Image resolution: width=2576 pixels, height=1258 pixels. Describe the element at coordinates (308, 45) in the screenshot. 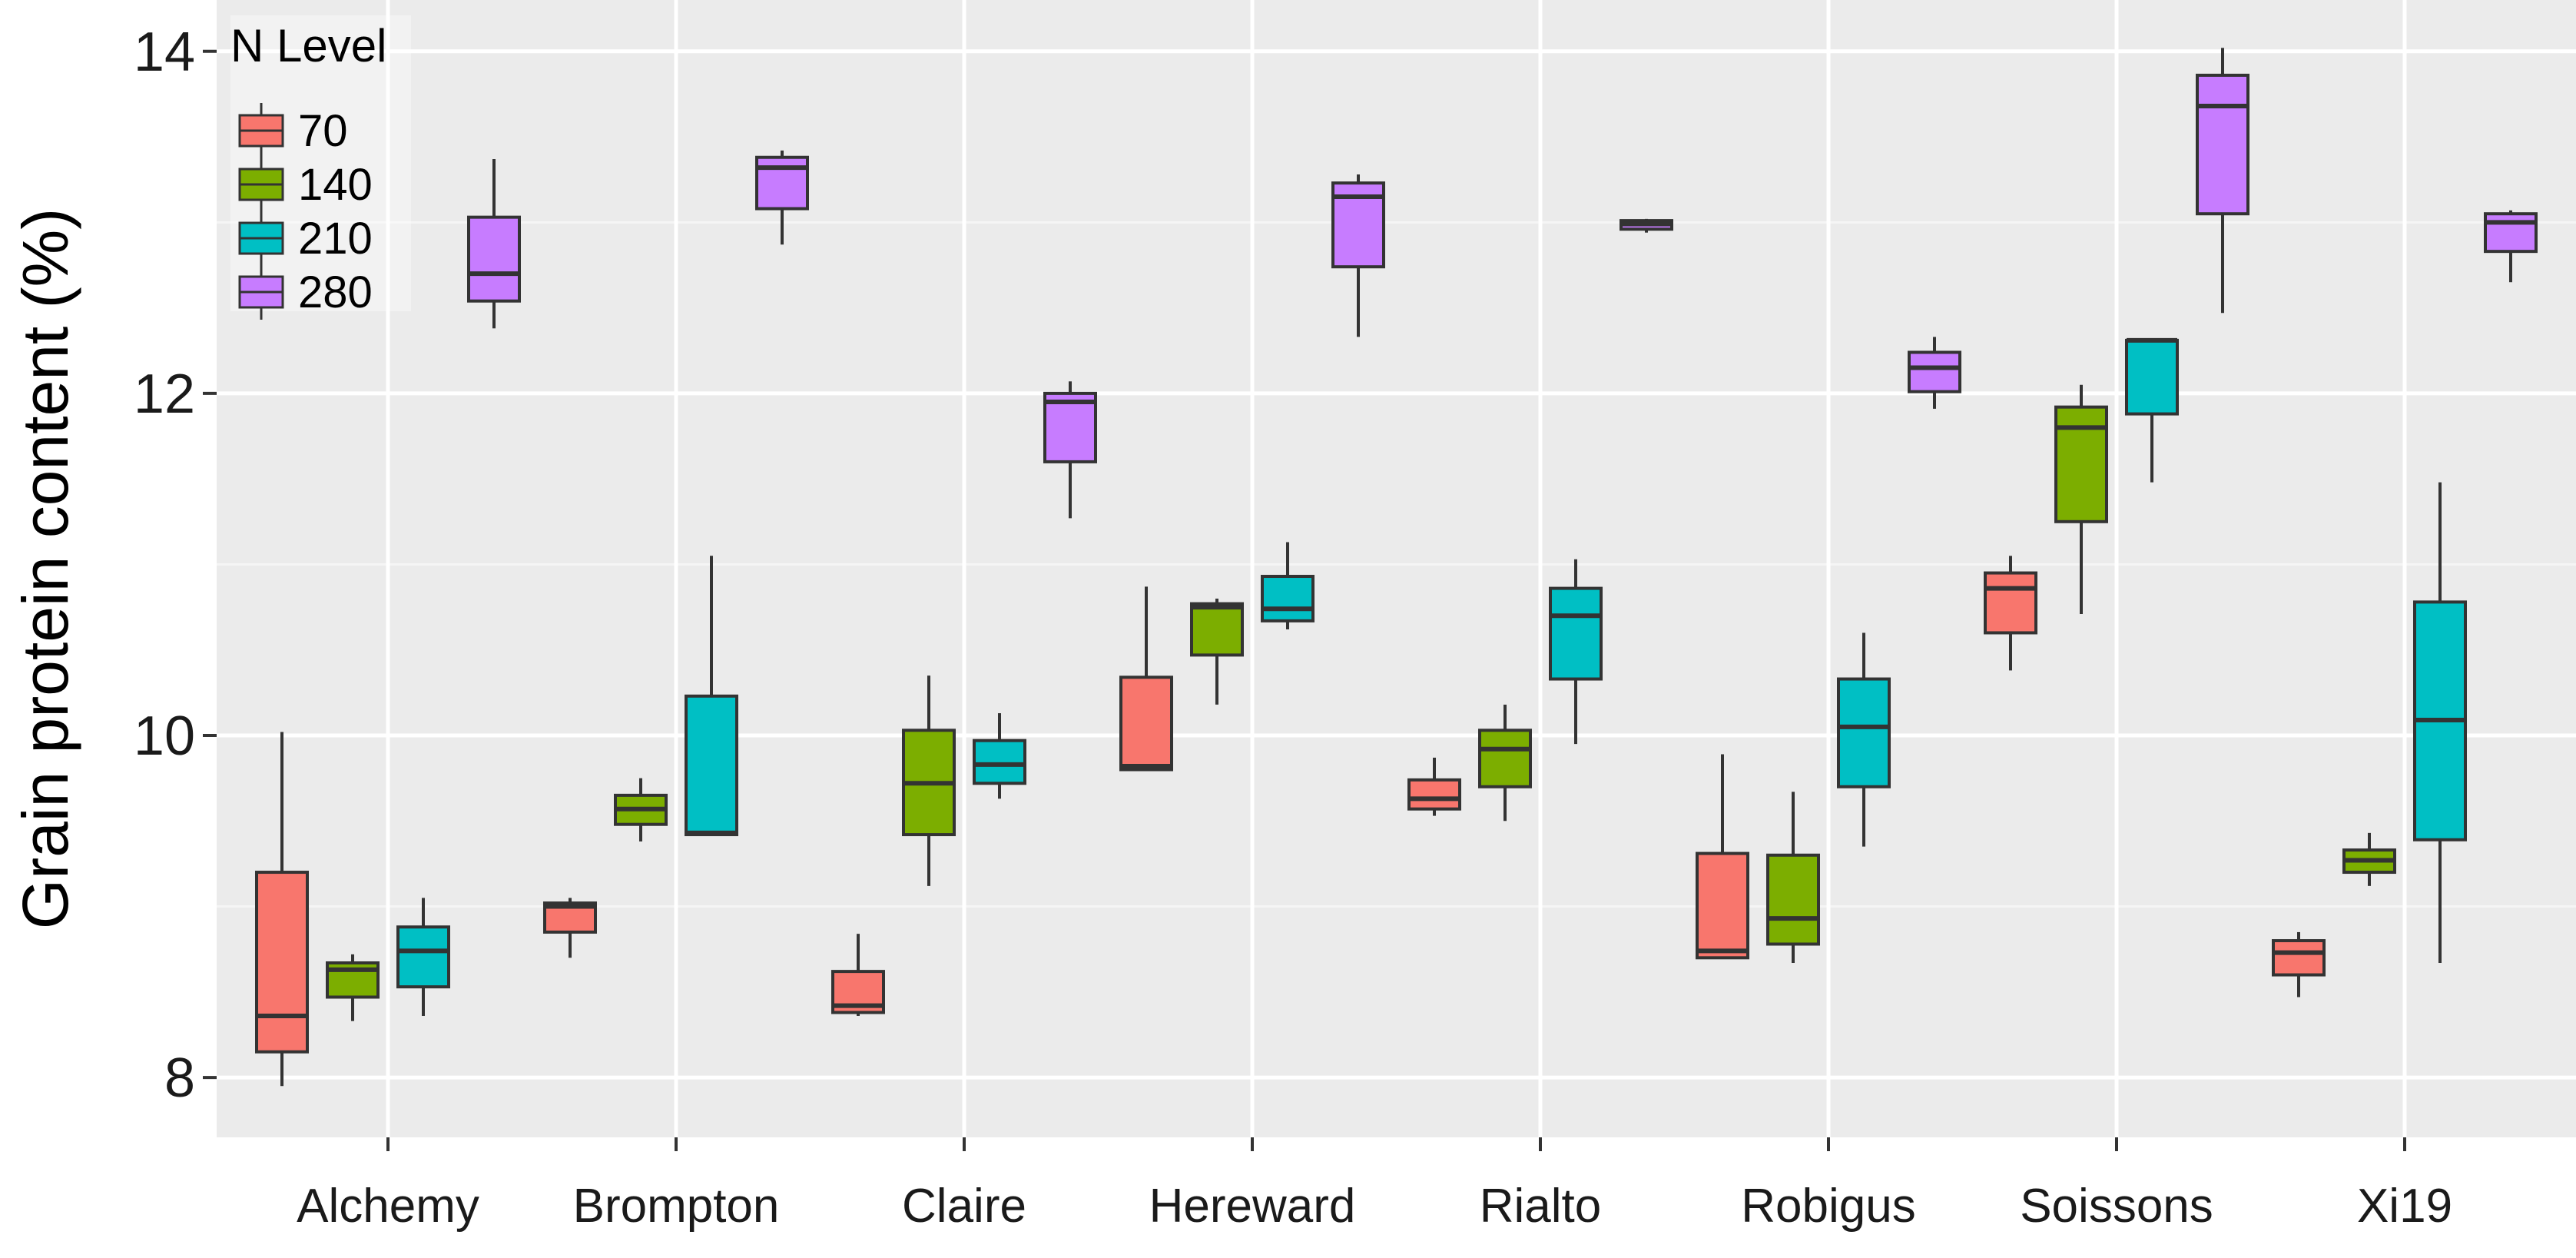

I see `legend-title: N Level` at that location.